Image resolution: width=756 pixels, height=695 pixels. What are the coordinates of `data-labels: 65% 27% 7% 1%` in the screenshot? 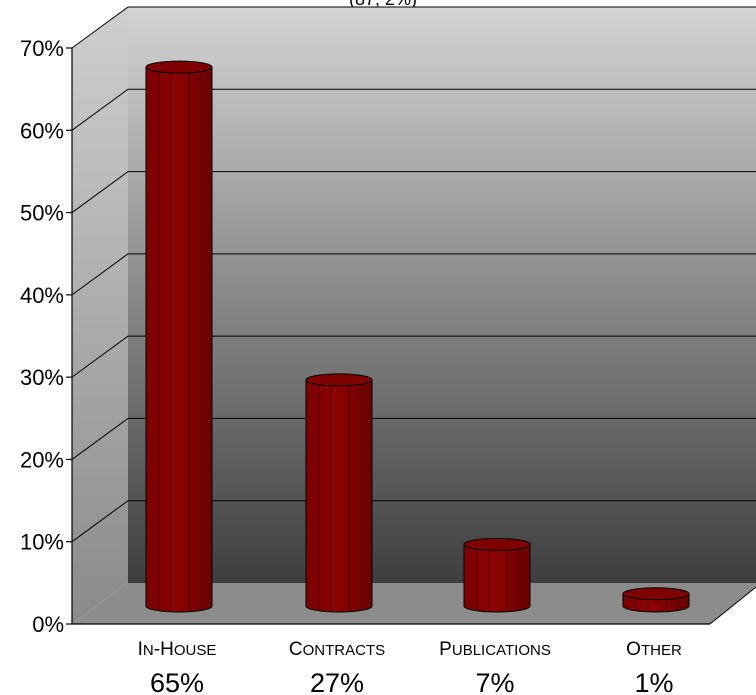 It's located at (412, 681).